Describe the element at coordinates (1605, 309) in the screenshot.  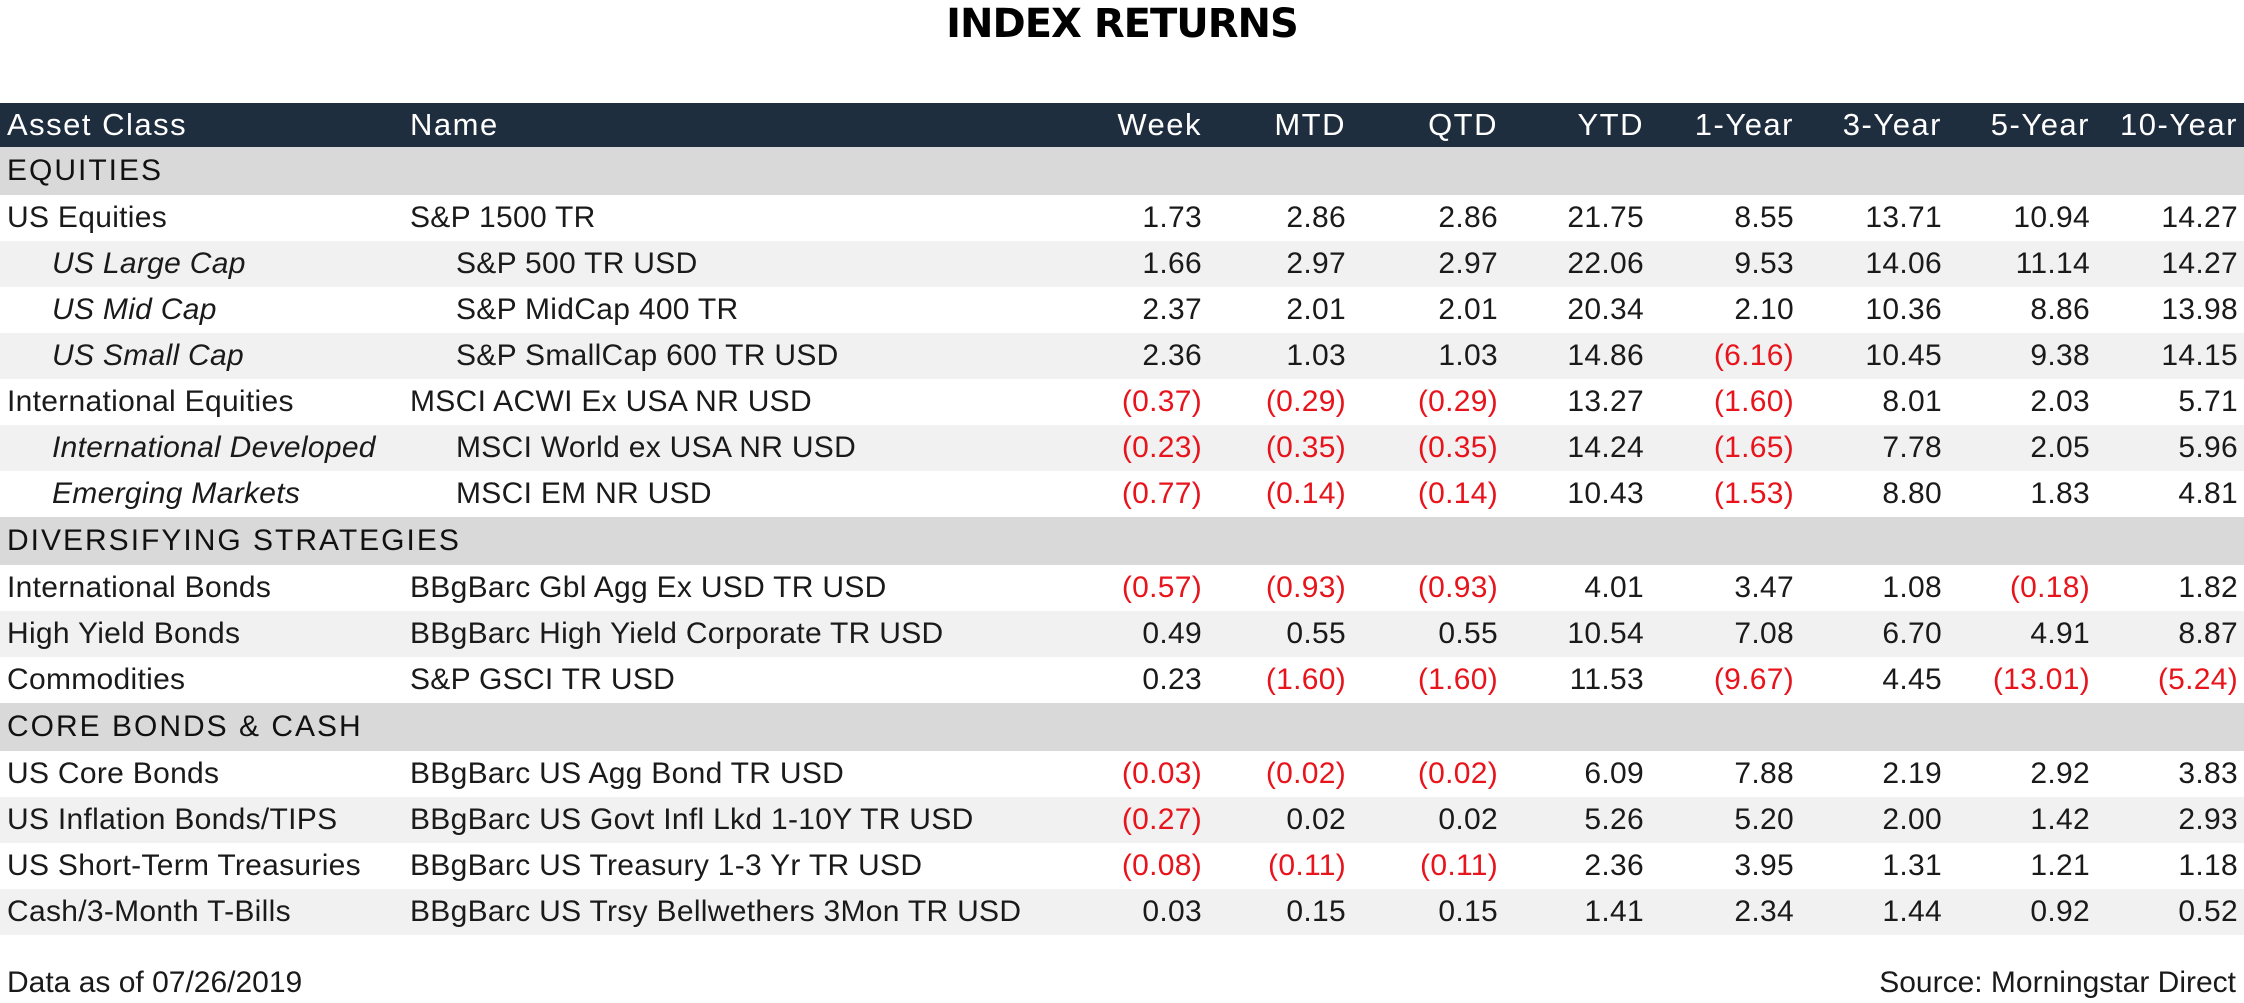
I see `ytd-return-cell: 20.34` at that location.